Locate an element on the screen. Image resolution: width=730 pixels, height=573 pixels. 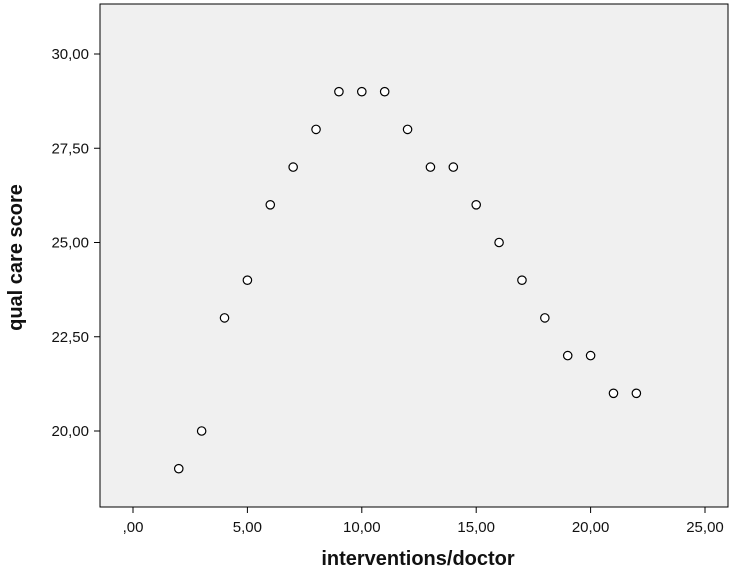
x-tick-label: 20,00 is located at coordinates (591, 527).